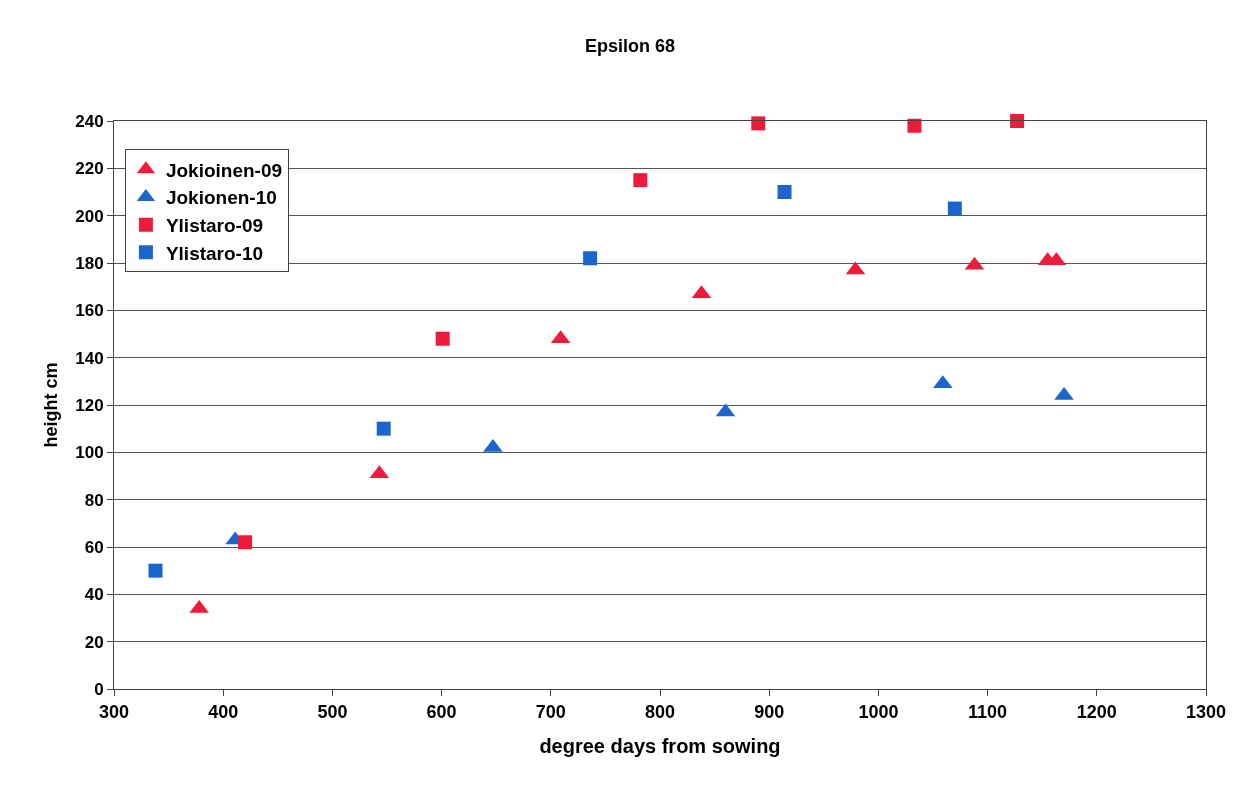  What do you see at coordinates (1096, 711) in the screenshot?
I see `x-tick-label: 1200` at bounding box center [1096, 711].